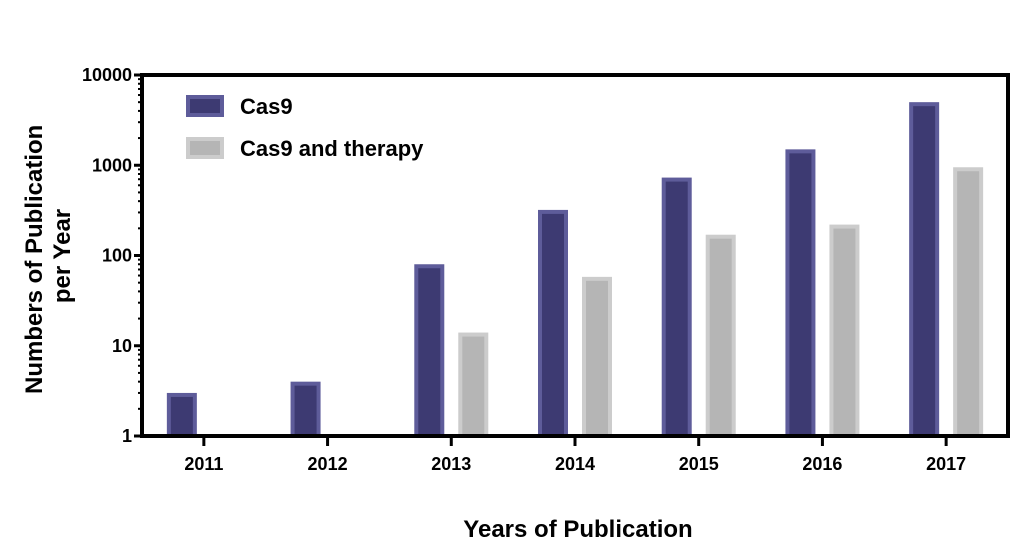 This screenshot has height=556, width=1024. What do you see at coordinates (328, 464) in the screenshot?
I see `x-tick-label-2012: 2012` at bounding box center [328, 464].